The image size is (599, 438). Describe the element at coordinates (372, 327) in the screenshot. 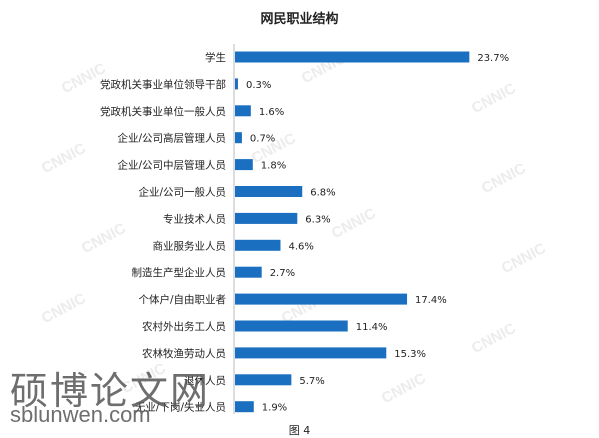

I see `value-label: 11.4%` at that location.